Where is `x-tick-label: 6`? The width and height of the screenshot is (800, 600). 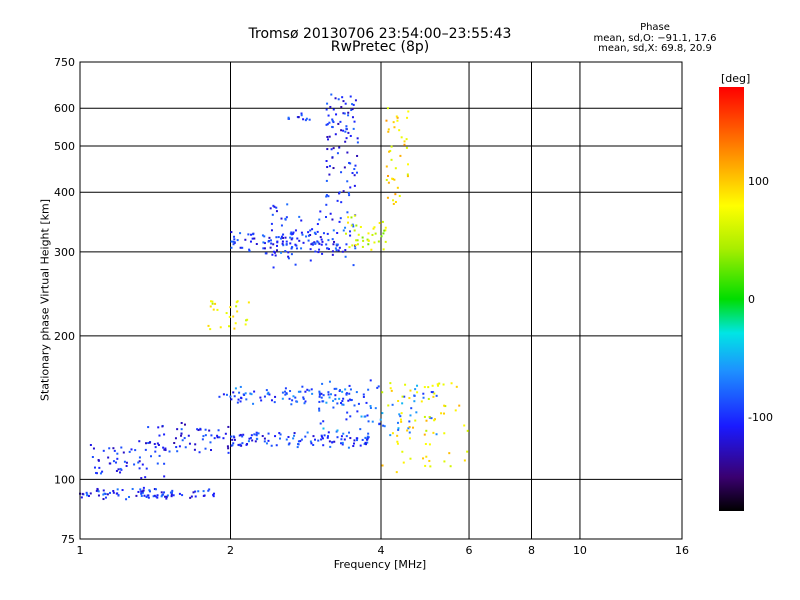
x-tick-label: 6 is located at coordinates (469, 550).